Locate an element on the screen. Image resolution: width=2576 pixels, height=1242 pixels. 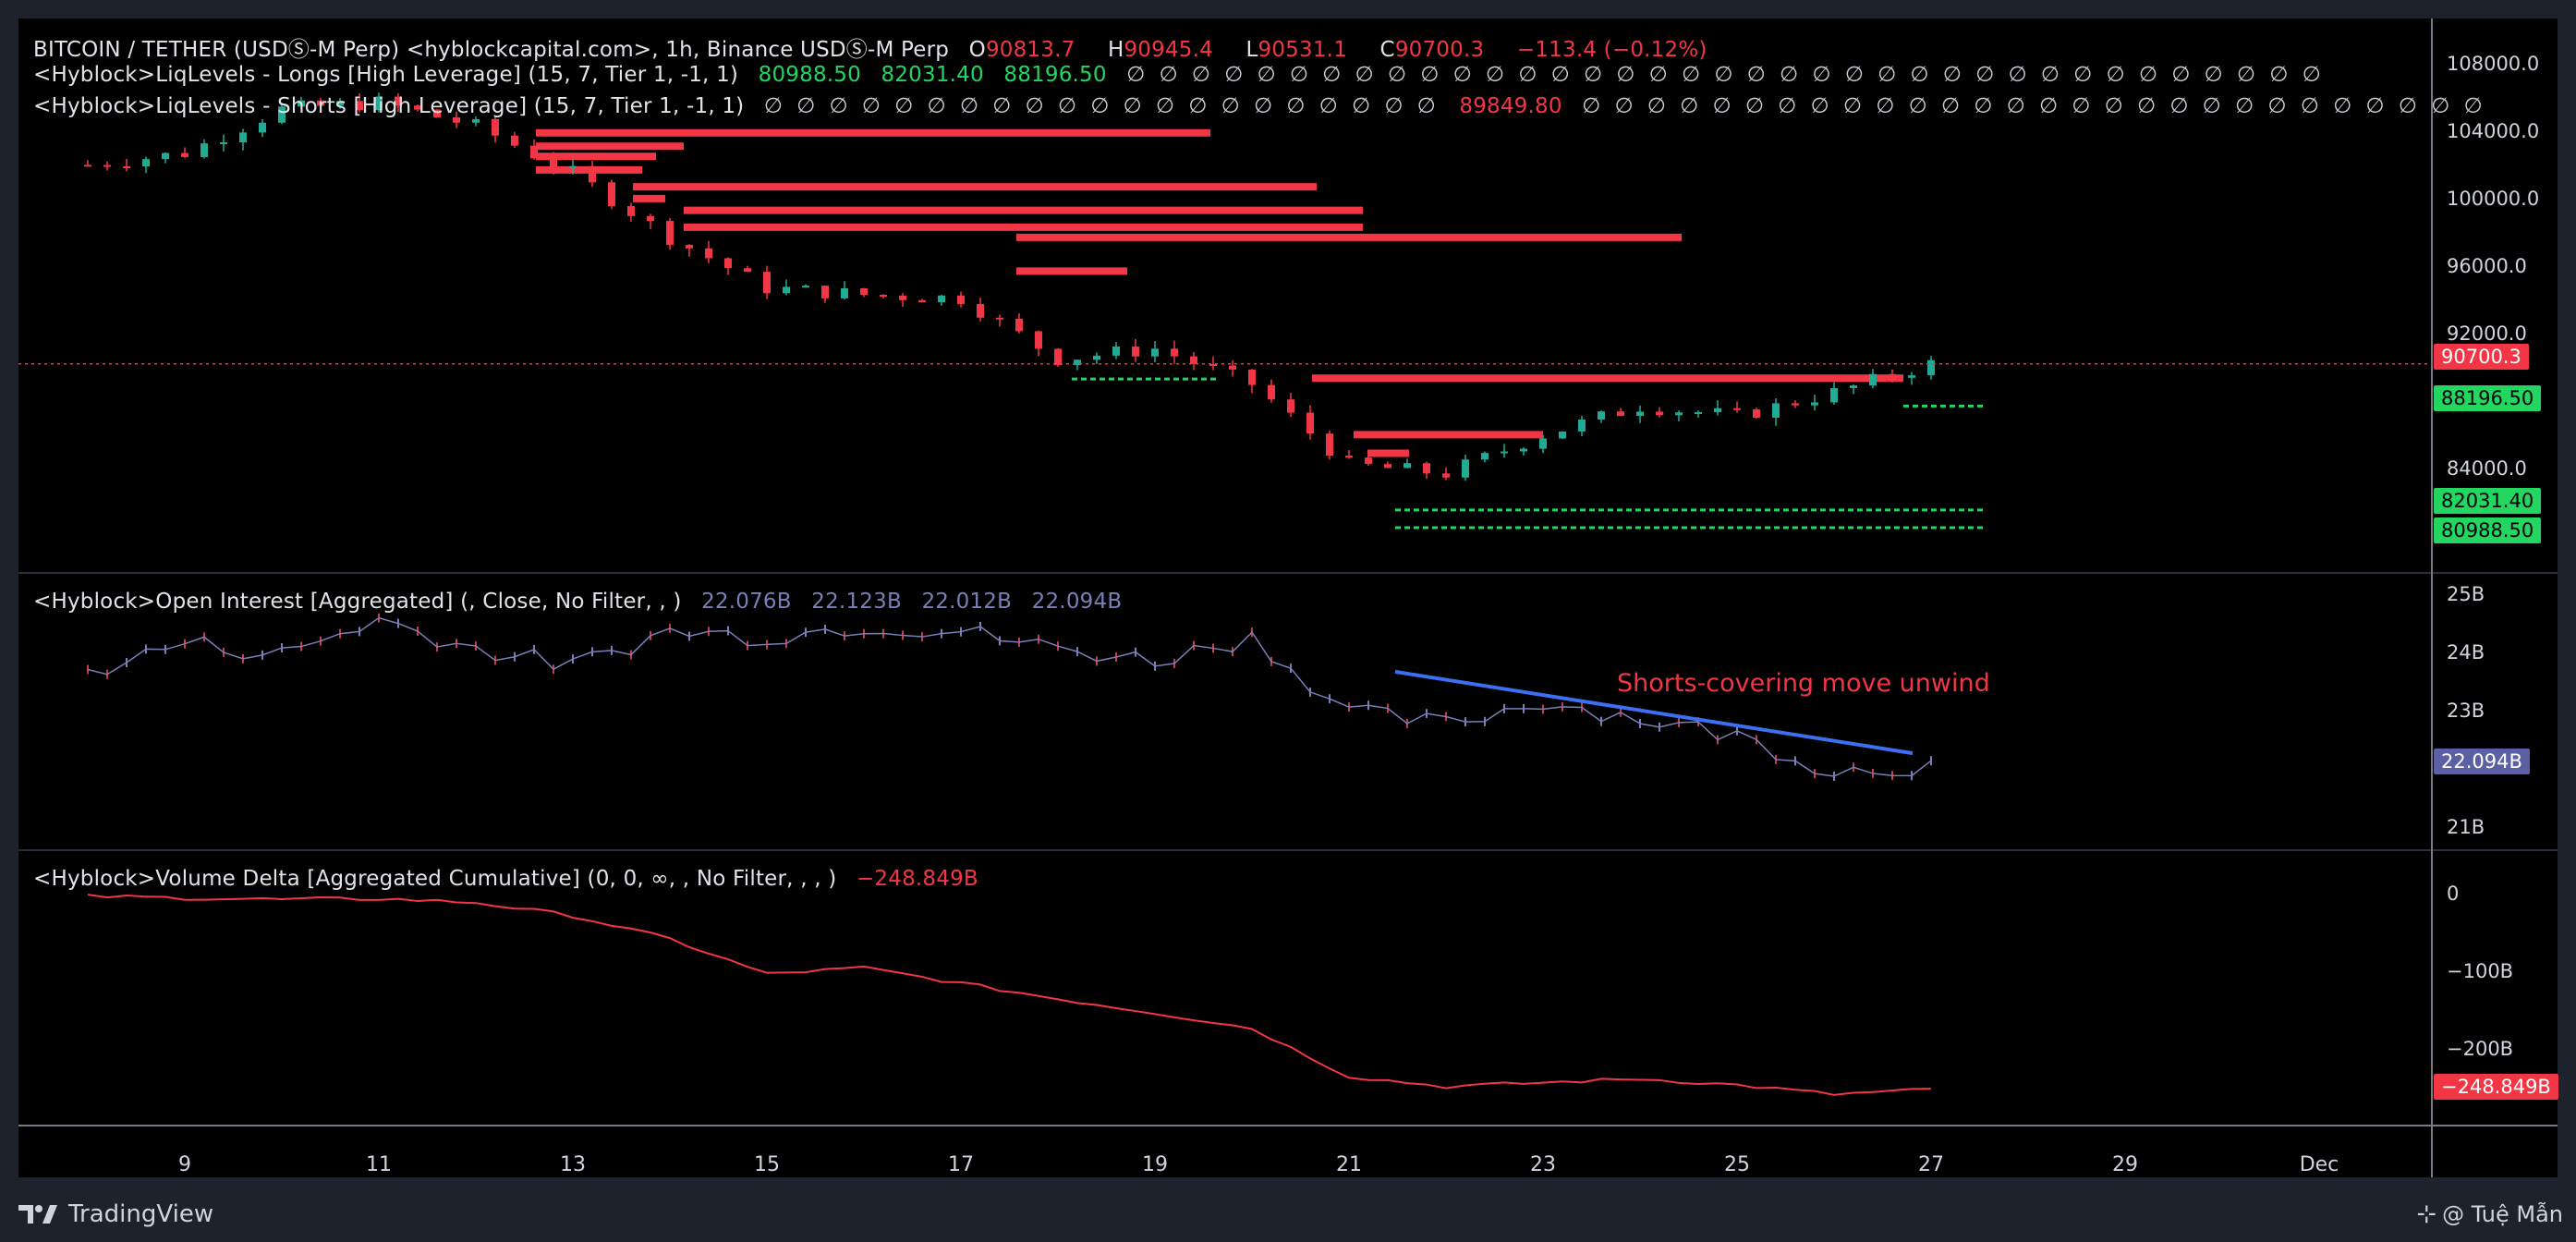
volume-delta-line is located at coordinates (1009, 995).